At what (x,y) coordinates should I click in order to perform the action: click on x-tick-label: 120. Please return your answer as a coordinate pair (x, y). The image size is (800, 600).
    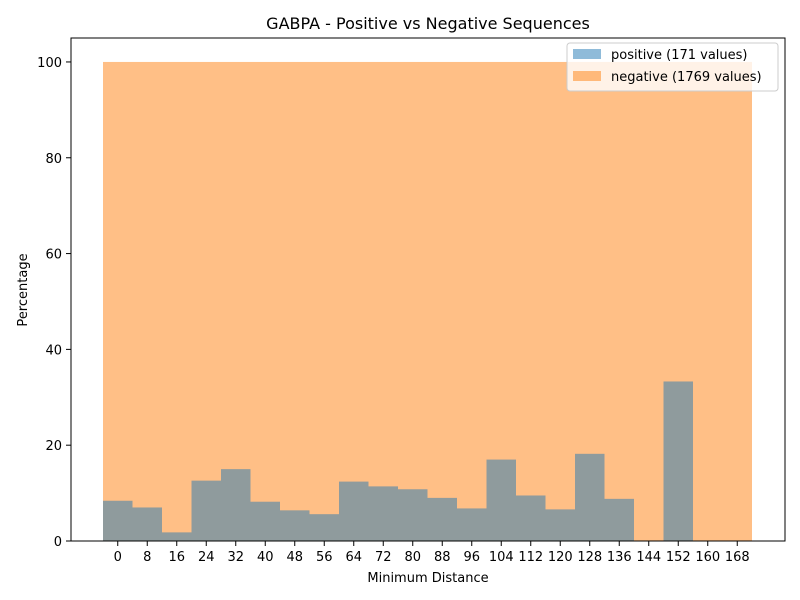
    Looking at the image, I should click on (560, 557).